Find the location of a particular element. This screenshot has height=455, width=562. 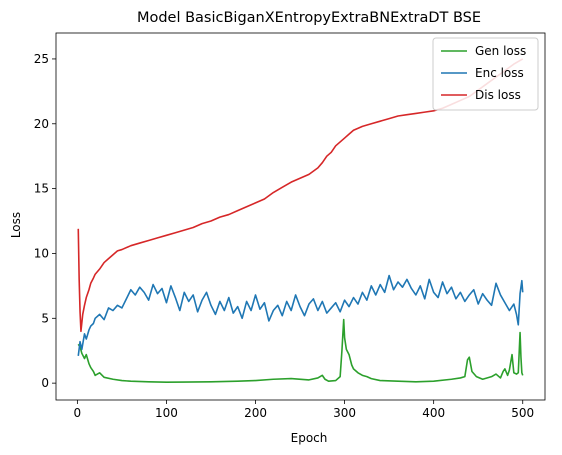

x-tick-label: 0 is located at coordinates (78, 413).